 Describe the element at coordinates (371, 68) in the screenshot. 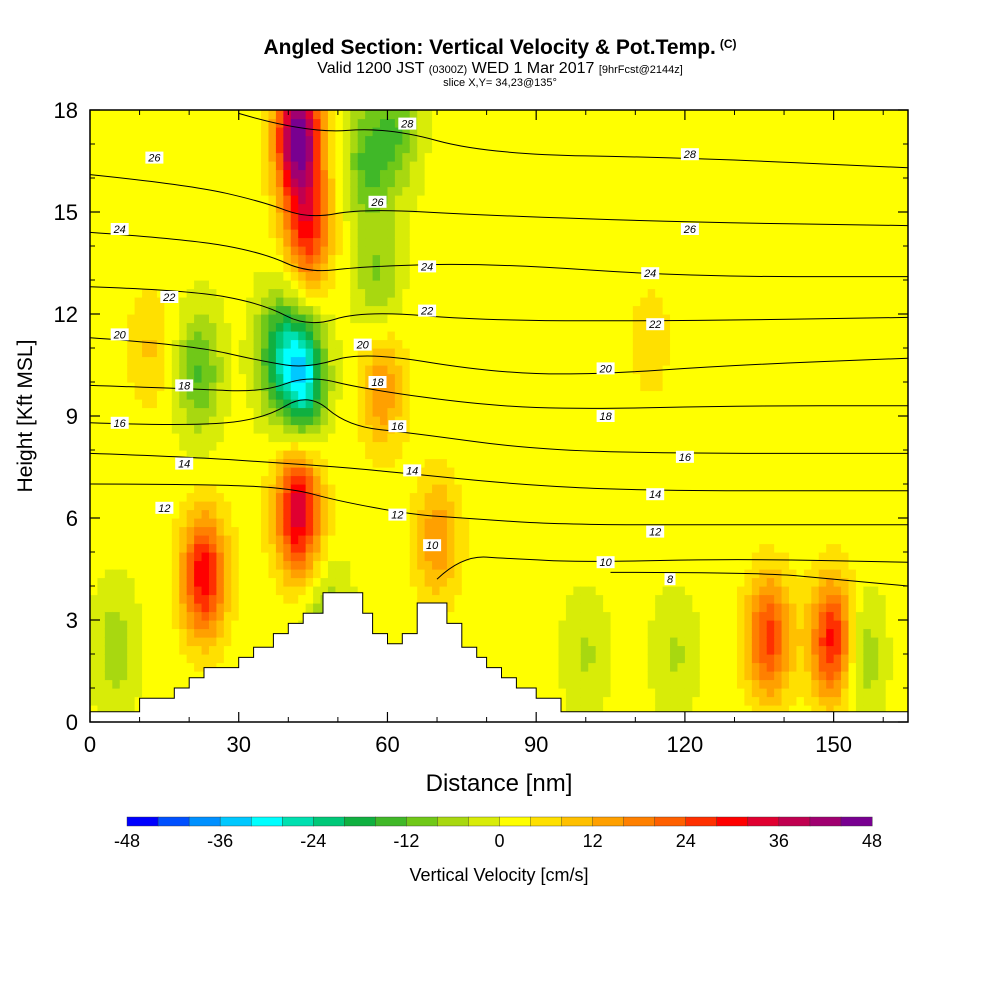

I see `valid-time: Valid 1200 JST` at that location.